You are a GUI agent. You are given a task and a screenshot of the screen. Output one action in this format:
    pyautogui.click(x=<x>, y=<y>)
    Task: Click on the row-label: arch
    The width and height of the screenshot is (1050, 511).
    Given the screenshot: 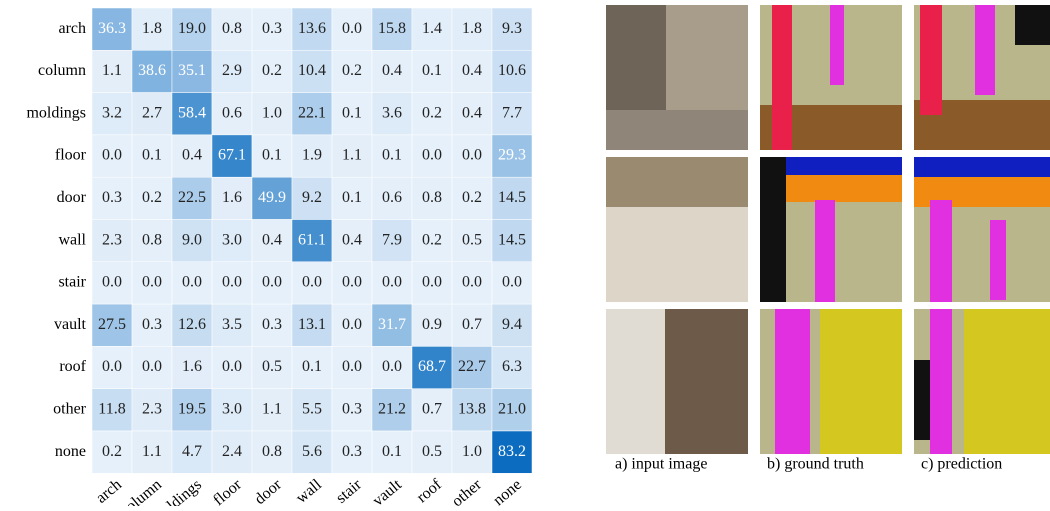 What is the action you would take?
    pyautogui.click(x=72, y=28)
    